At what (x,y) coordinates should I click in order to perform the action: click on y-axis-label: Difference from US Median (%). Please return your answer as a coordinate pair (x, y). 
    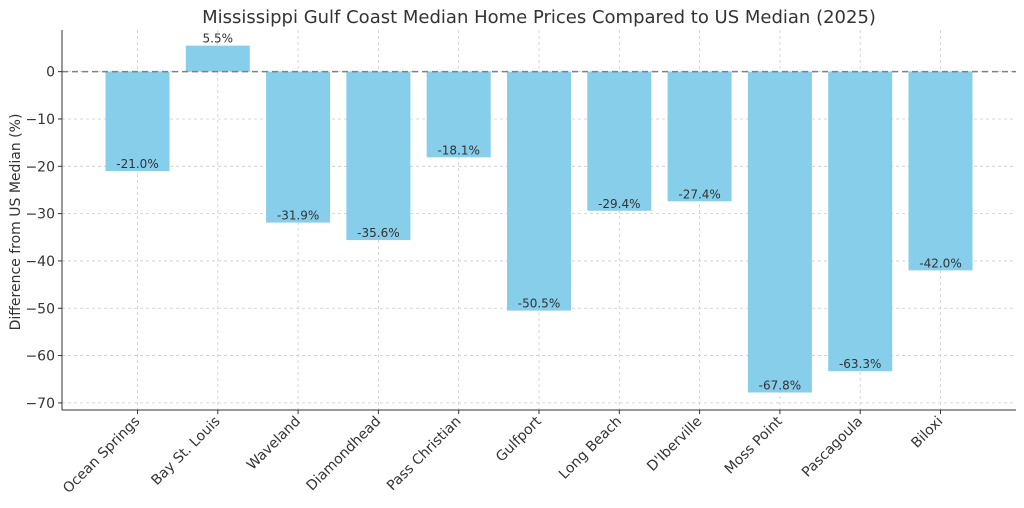
    Looking at the image, I should click on (16, 222).